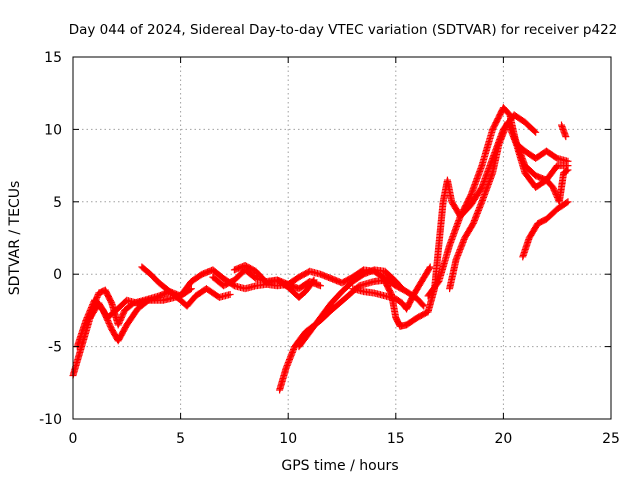  Describe the element at coordinates (288, 439) in the screenshot. I see `x-tick-label: 10` at that location.